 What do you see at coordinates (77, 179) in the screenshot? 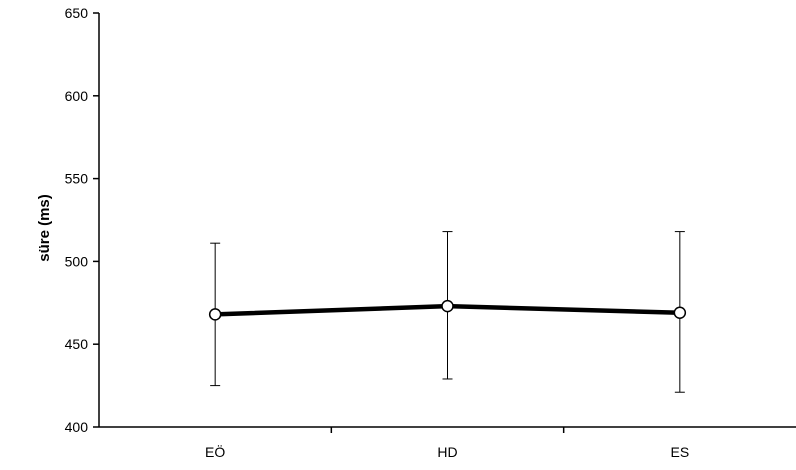
I see `y-tick-label: 550` at bounding box center [77, 179].